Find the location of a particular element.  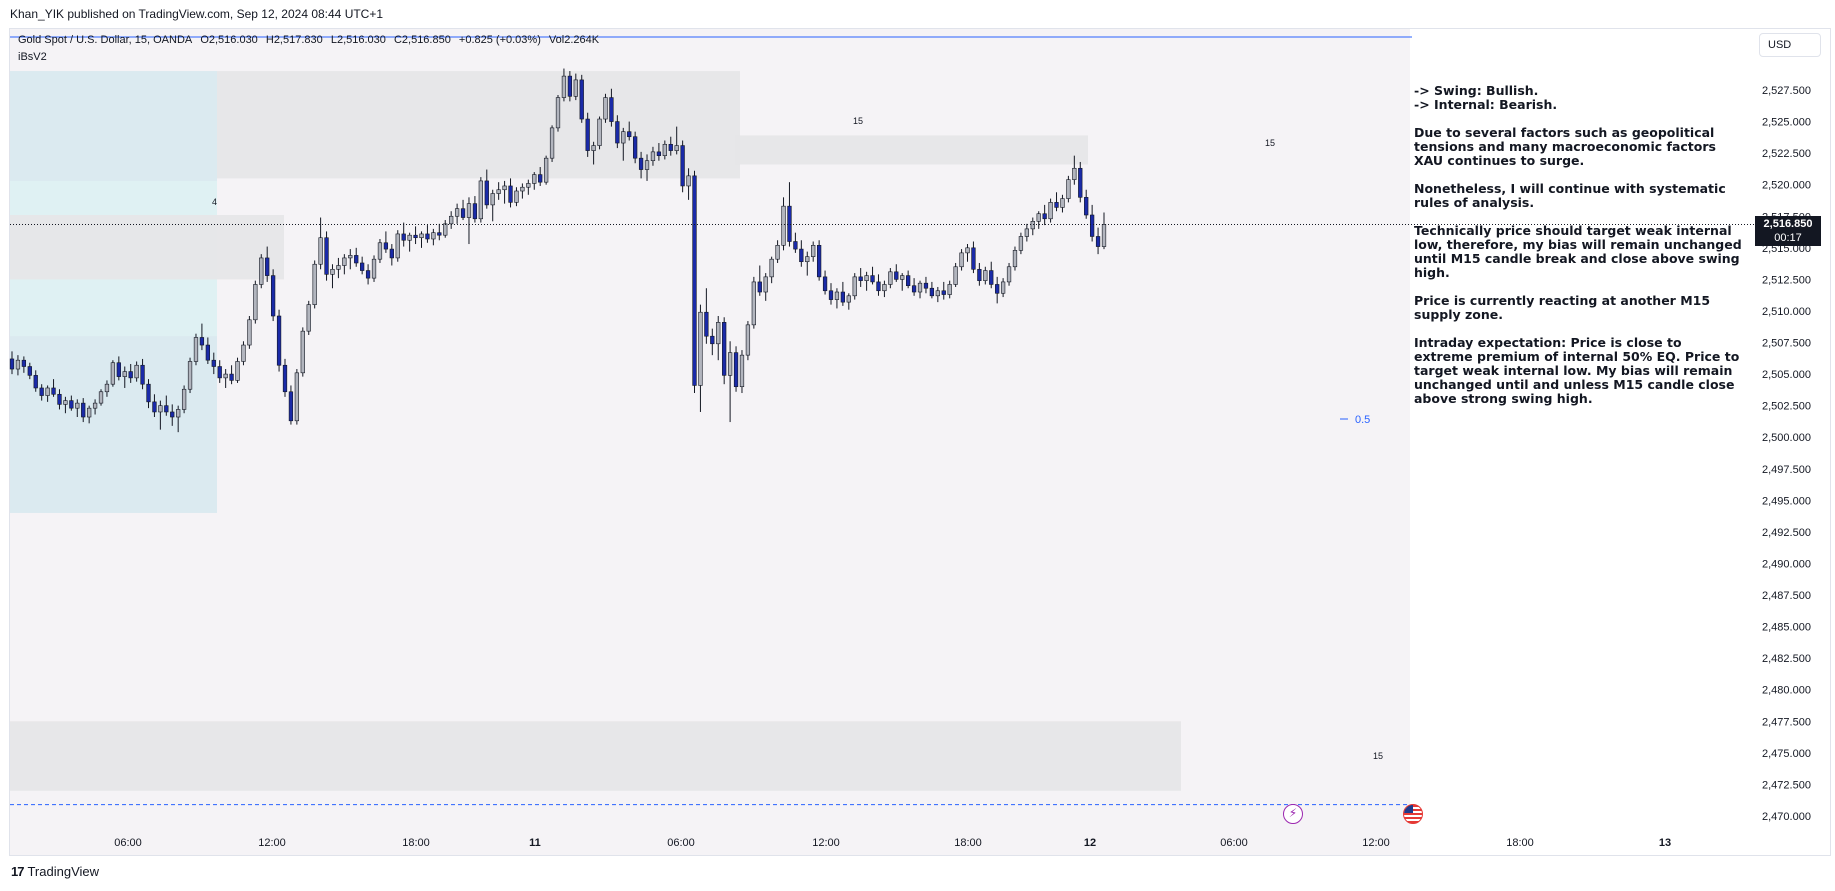

legend-close: C2,516.850 is located at coordinates (422, 40).